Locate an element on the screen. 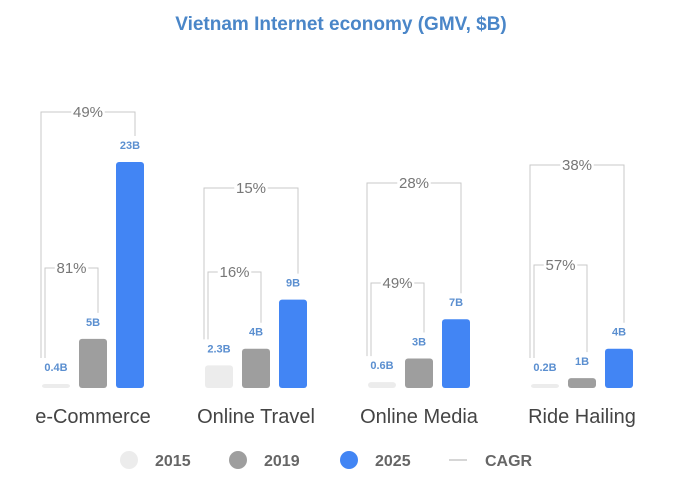 The image size is (682, 489). chart-title: Vietnam Internet economy (GMV, $B) is located at coordinates (341, 24).